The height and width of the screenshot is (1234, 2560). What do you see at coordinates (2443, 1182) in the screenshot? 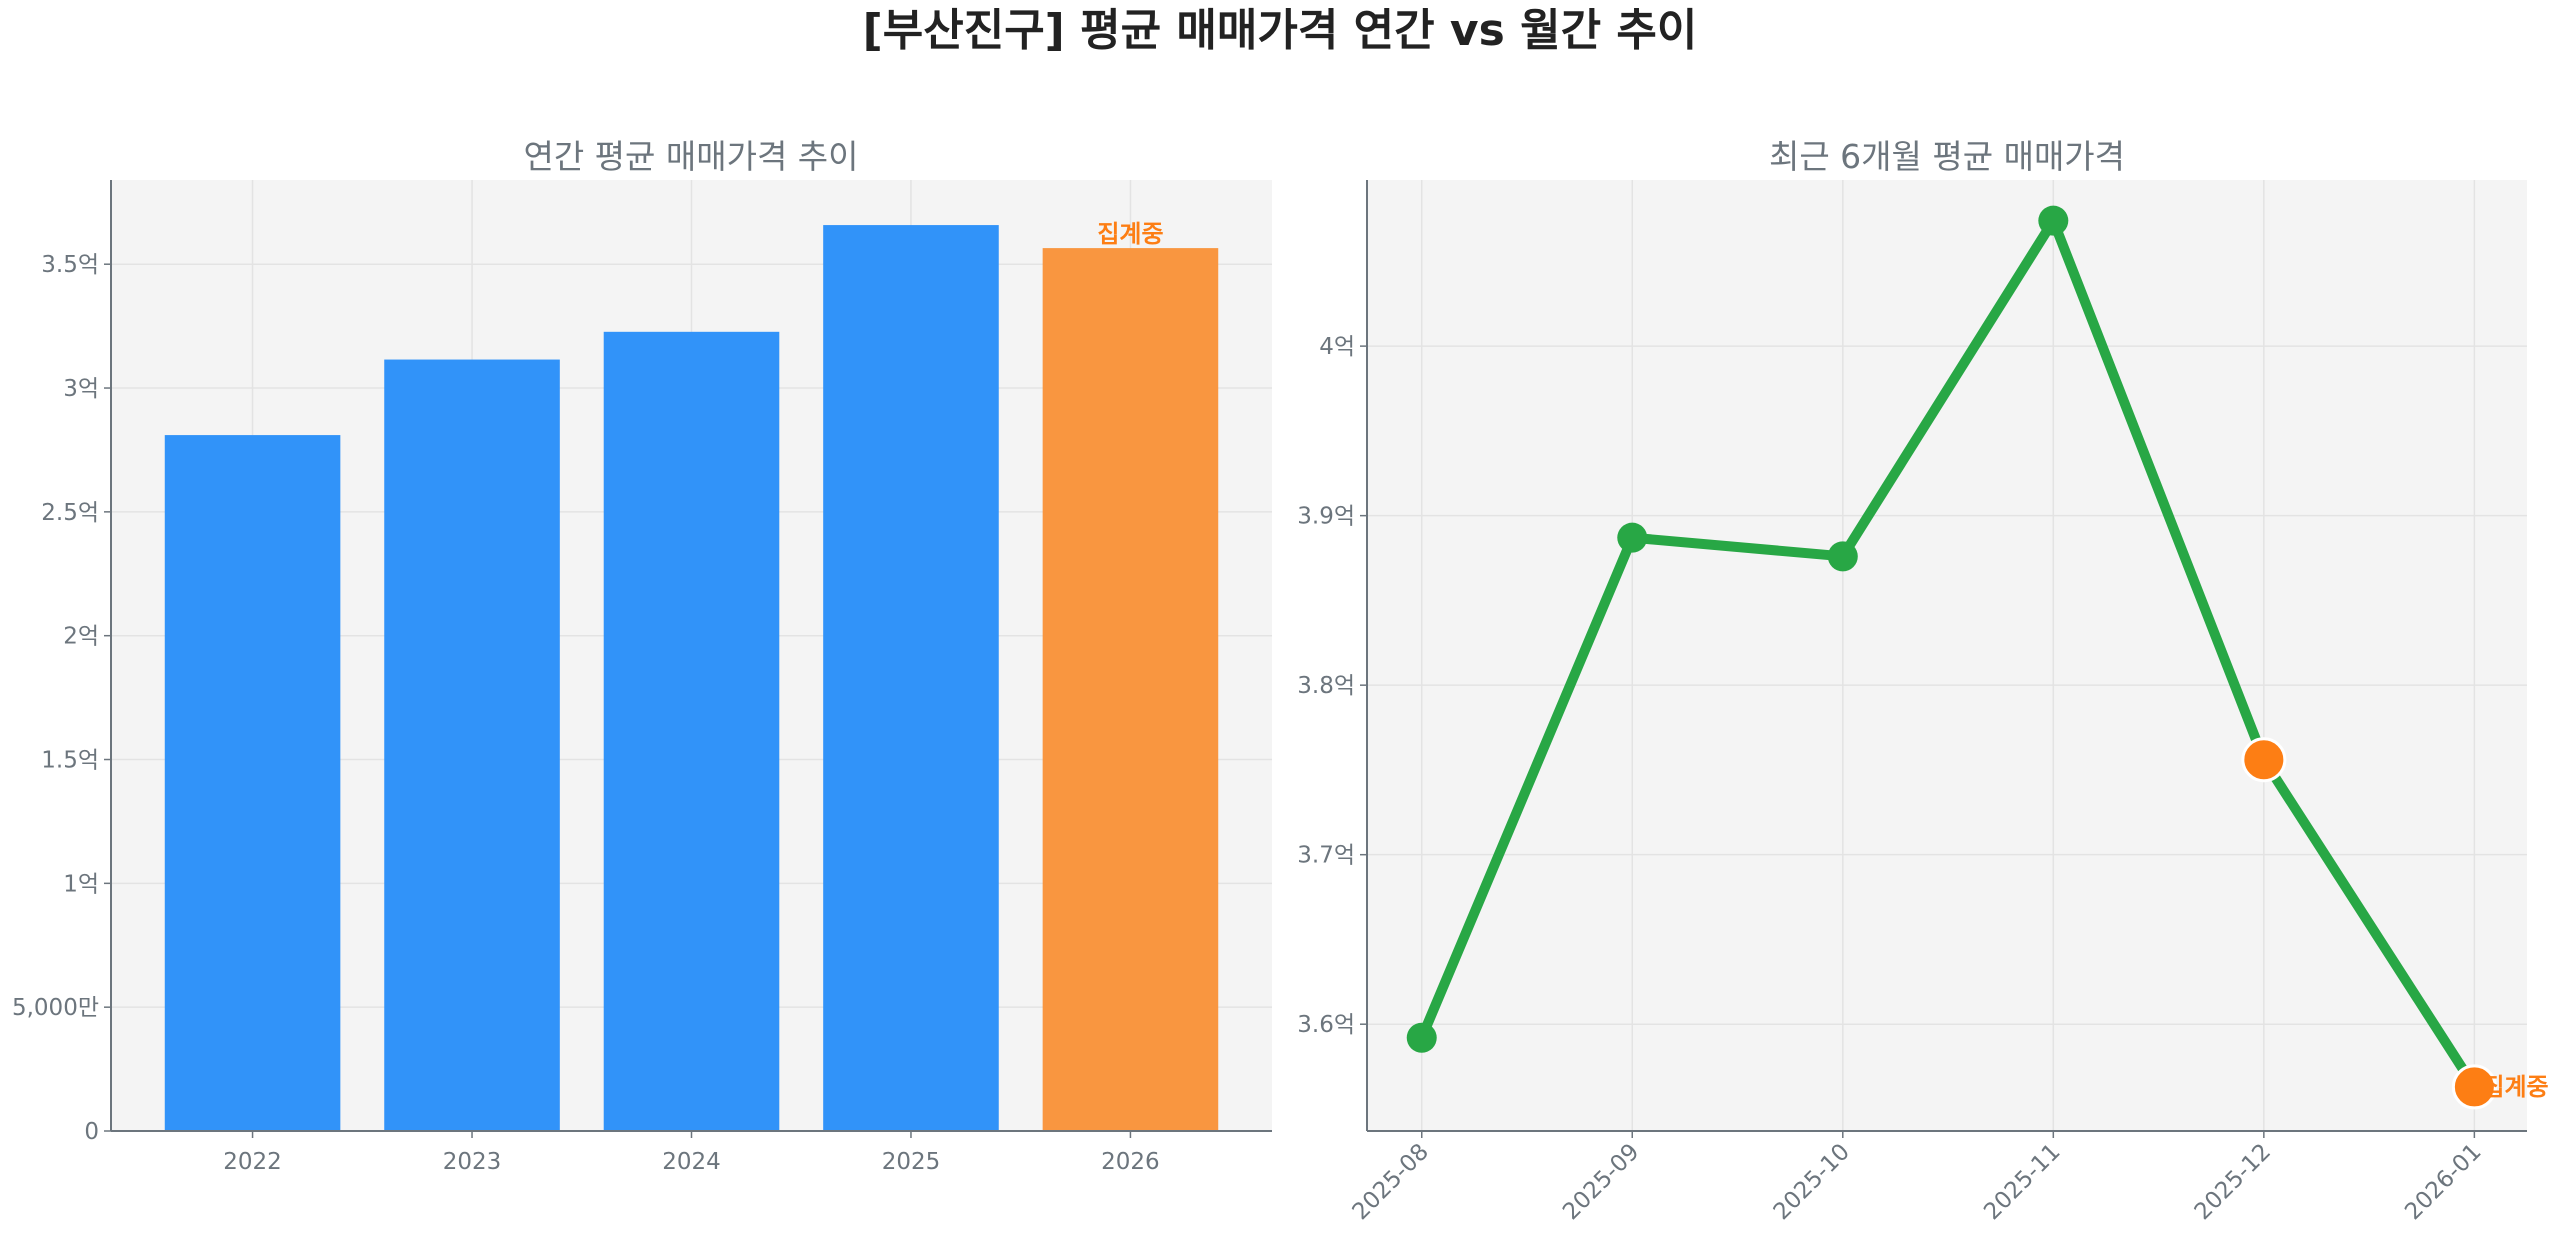
I see `x-tick-label: 2026-01` at bounding box center [2443, 1182].